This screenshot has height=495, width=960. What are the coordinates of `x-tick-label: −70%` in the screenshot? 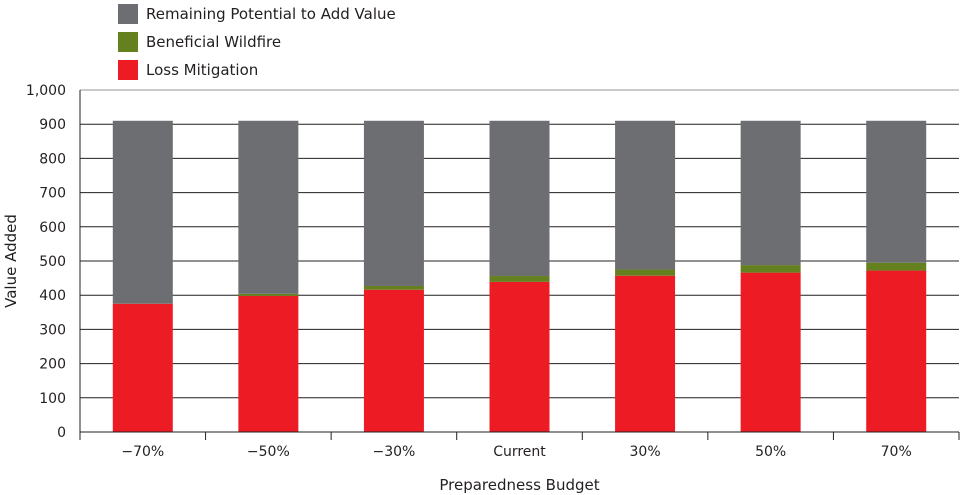 It's located at (142, 452).